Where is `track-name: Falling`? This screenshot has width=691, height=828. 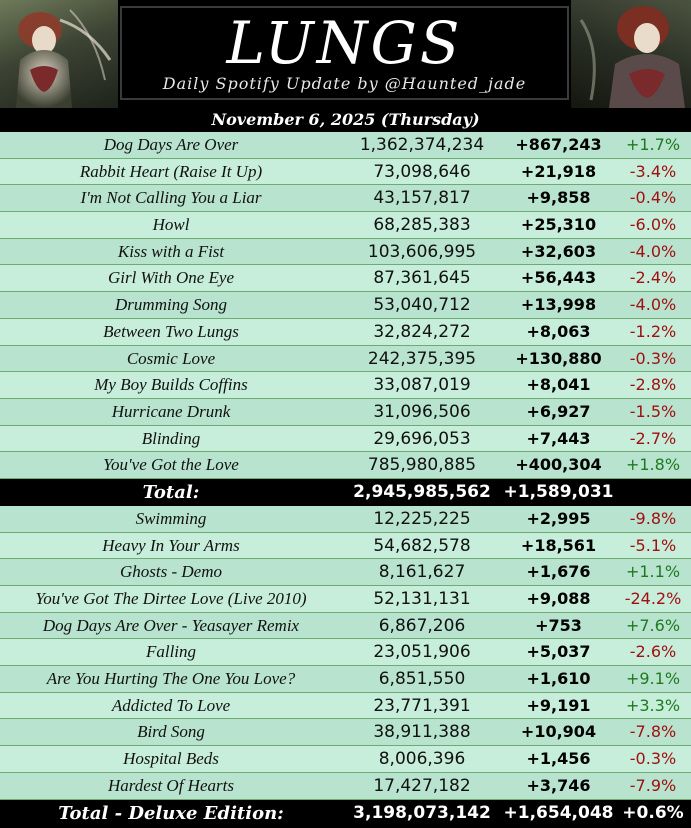
track-name: Falling is located at coordinates (171, 652).